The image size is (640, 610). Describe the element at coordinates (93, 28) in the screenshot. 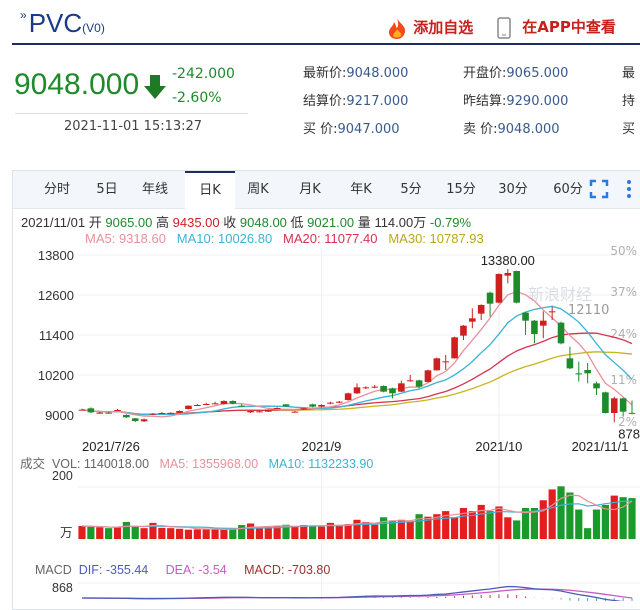

I see `contract-code: (V0)` at that location.